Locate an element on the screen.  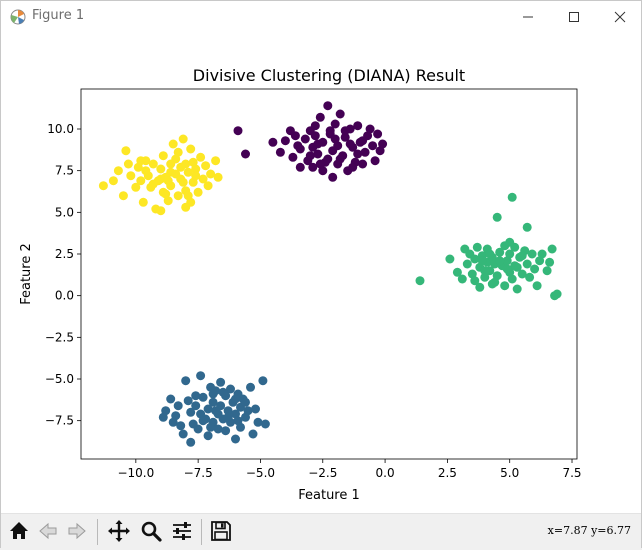
pan-icon is located at coordinates (119, 531).